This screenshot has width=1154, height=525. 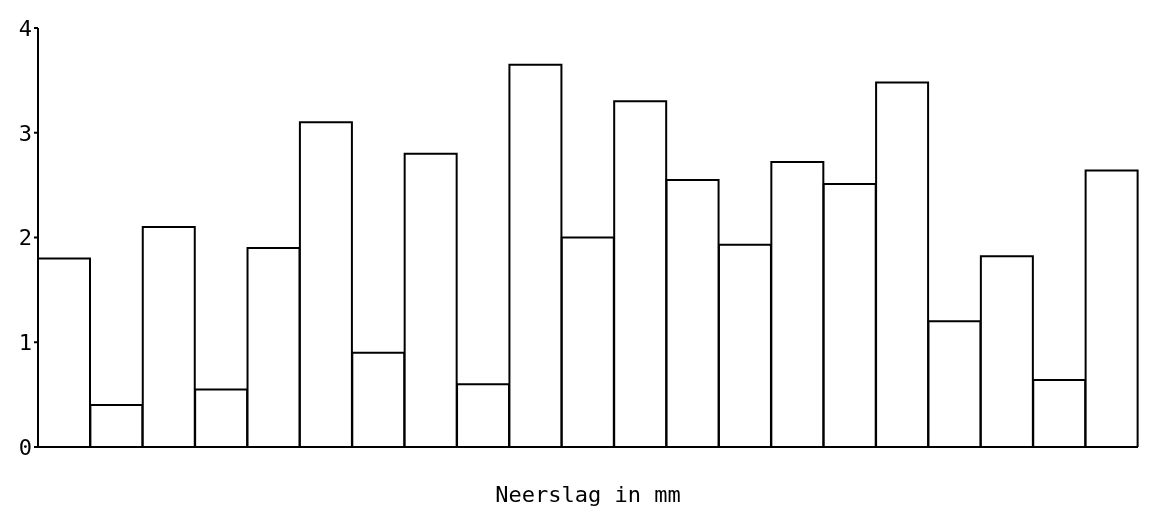 I want to click on y-tick-label: 4, so click(x=25, y=28).